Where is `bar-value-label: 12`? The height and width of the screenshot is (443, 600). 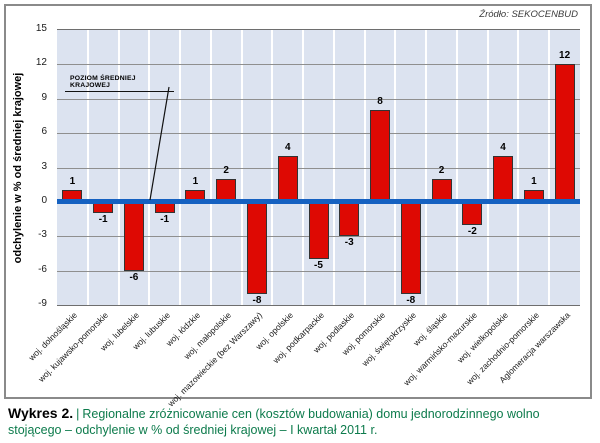
bar-value-label: 12 is located at coordinates (565, 56).